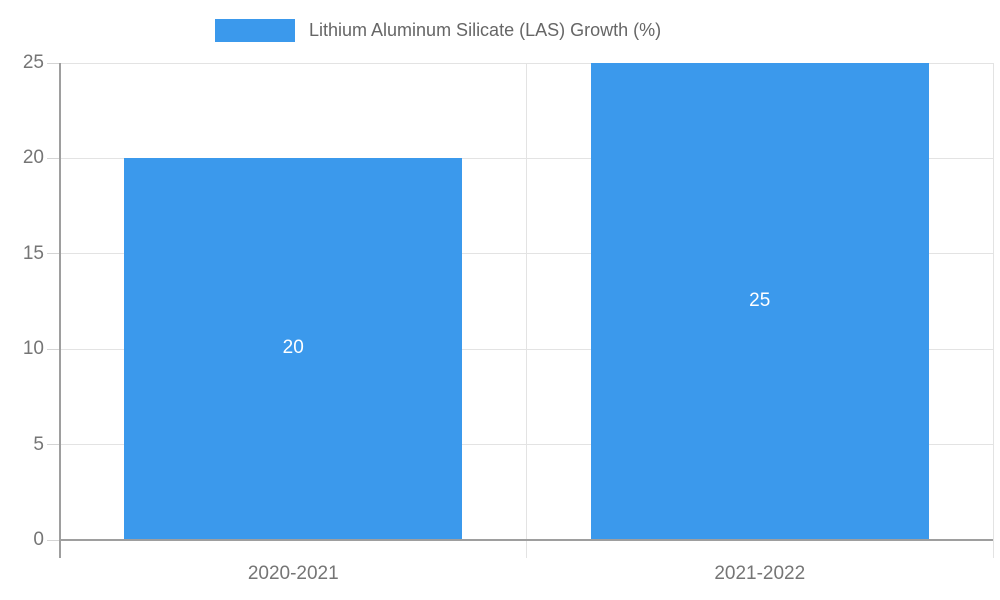  I want to click on y-axis-label: 20, so click(33, 158).